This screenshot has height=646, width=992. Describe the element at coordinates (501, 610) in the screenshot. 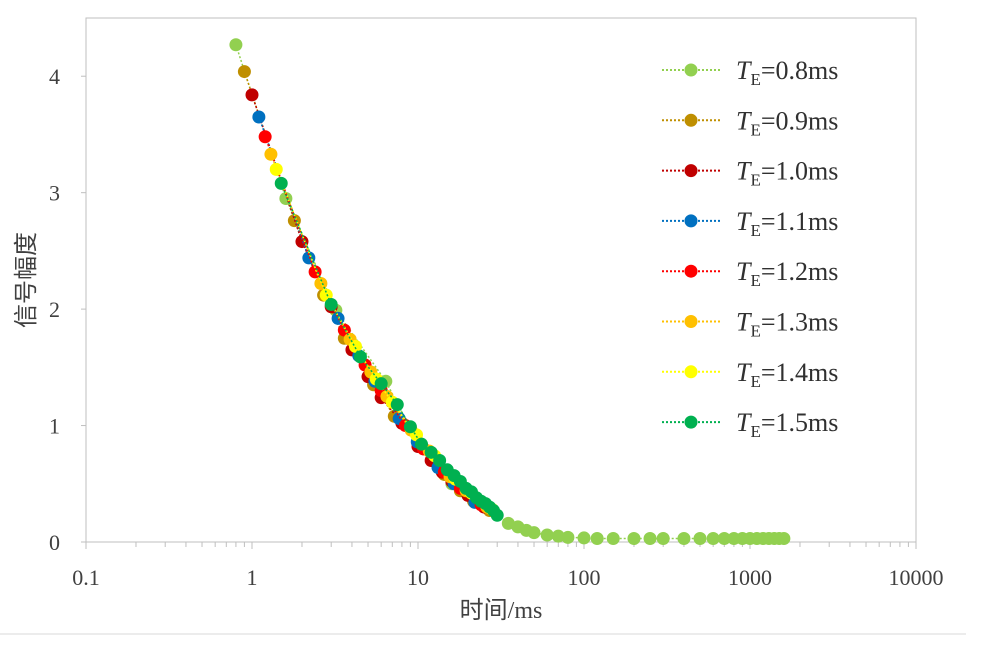

I see `x-axis-title: 时间/ms` at that location.